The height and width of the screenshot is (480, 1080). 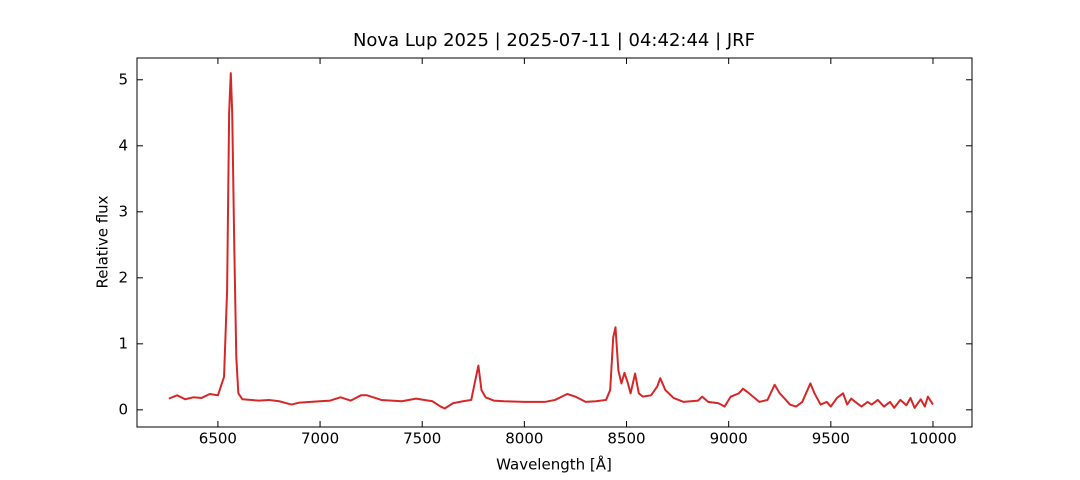 What do you see at coordinates (831, 439) in the screenshot?
I see `x-tick-label: 9500` at bounding box center [831, 439].